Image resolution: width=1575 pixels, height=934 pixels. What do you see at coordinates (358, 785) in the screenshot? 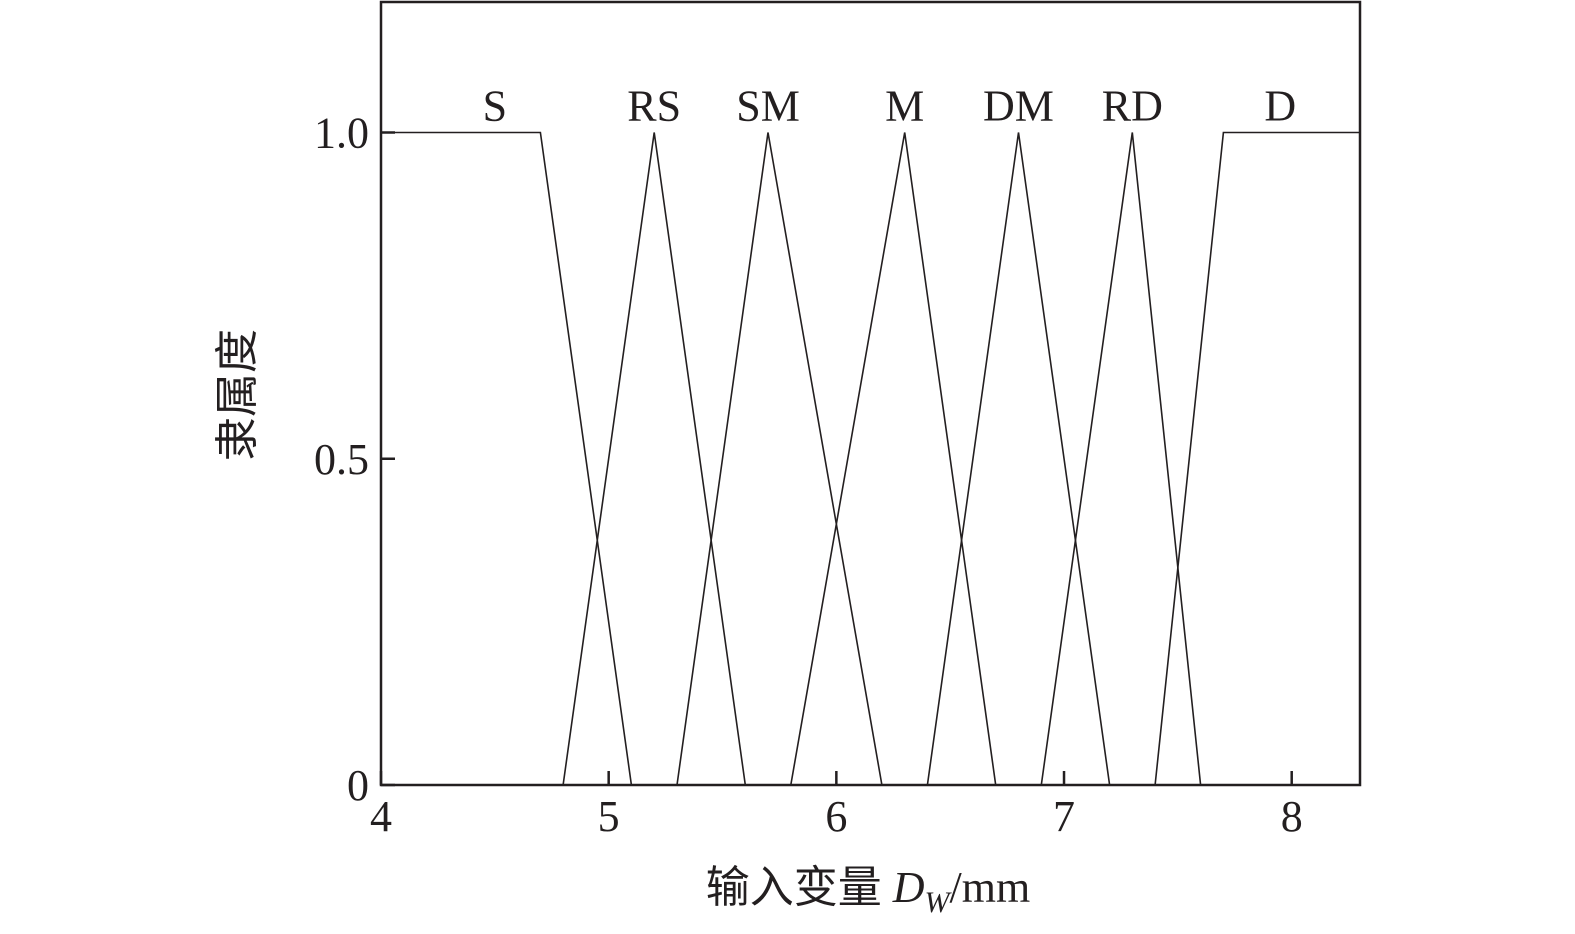
I see `y-tick-label: 0` at bounding box center [358, 785].